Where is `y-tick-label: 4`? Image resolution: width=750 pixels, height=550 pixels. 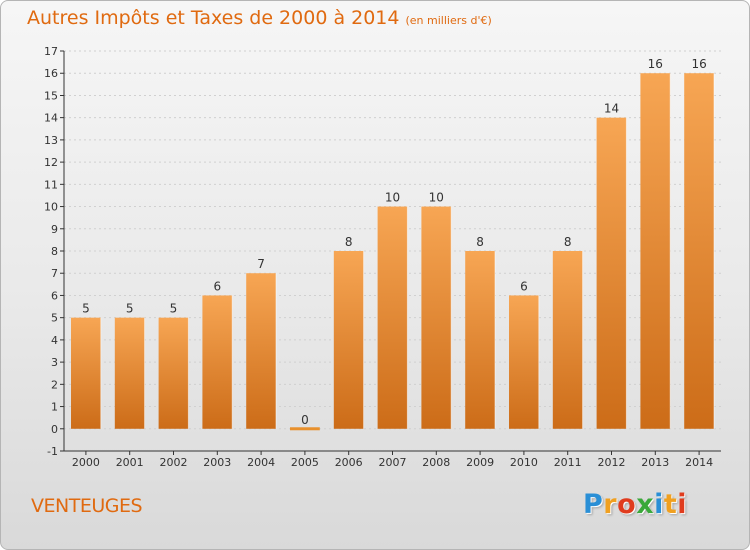
y-tick-label: 4 is located at coordinates (54, 340).